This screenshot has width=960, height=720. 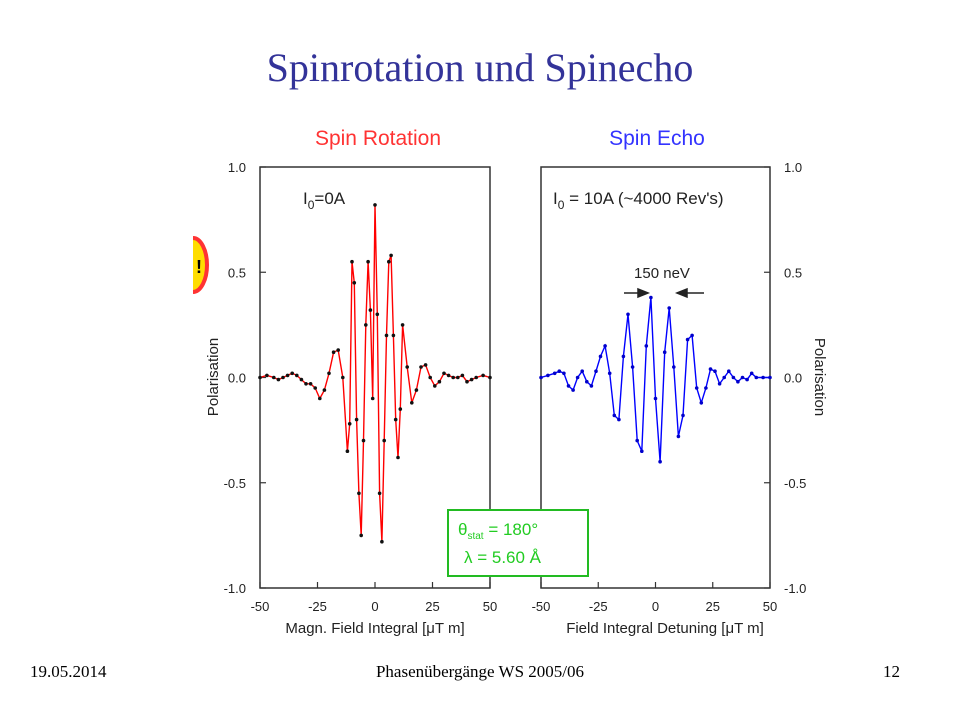 I want to click on chart-title: Spin Rotation, so click(x=378, y=138).